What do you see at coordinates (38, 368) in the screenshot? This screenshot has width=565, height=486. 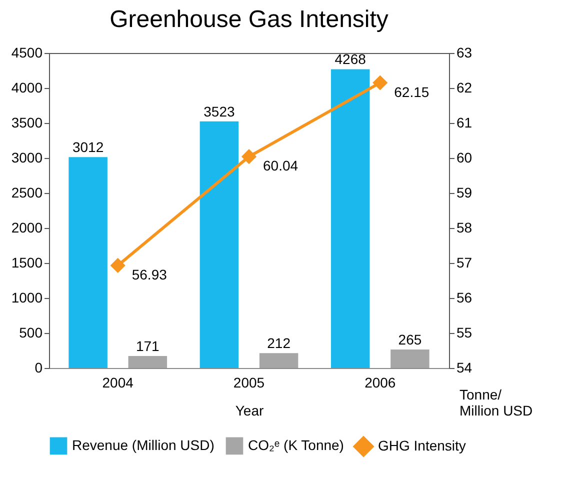 I see `y-tick-label: 0` at bounding box center [38, 368].